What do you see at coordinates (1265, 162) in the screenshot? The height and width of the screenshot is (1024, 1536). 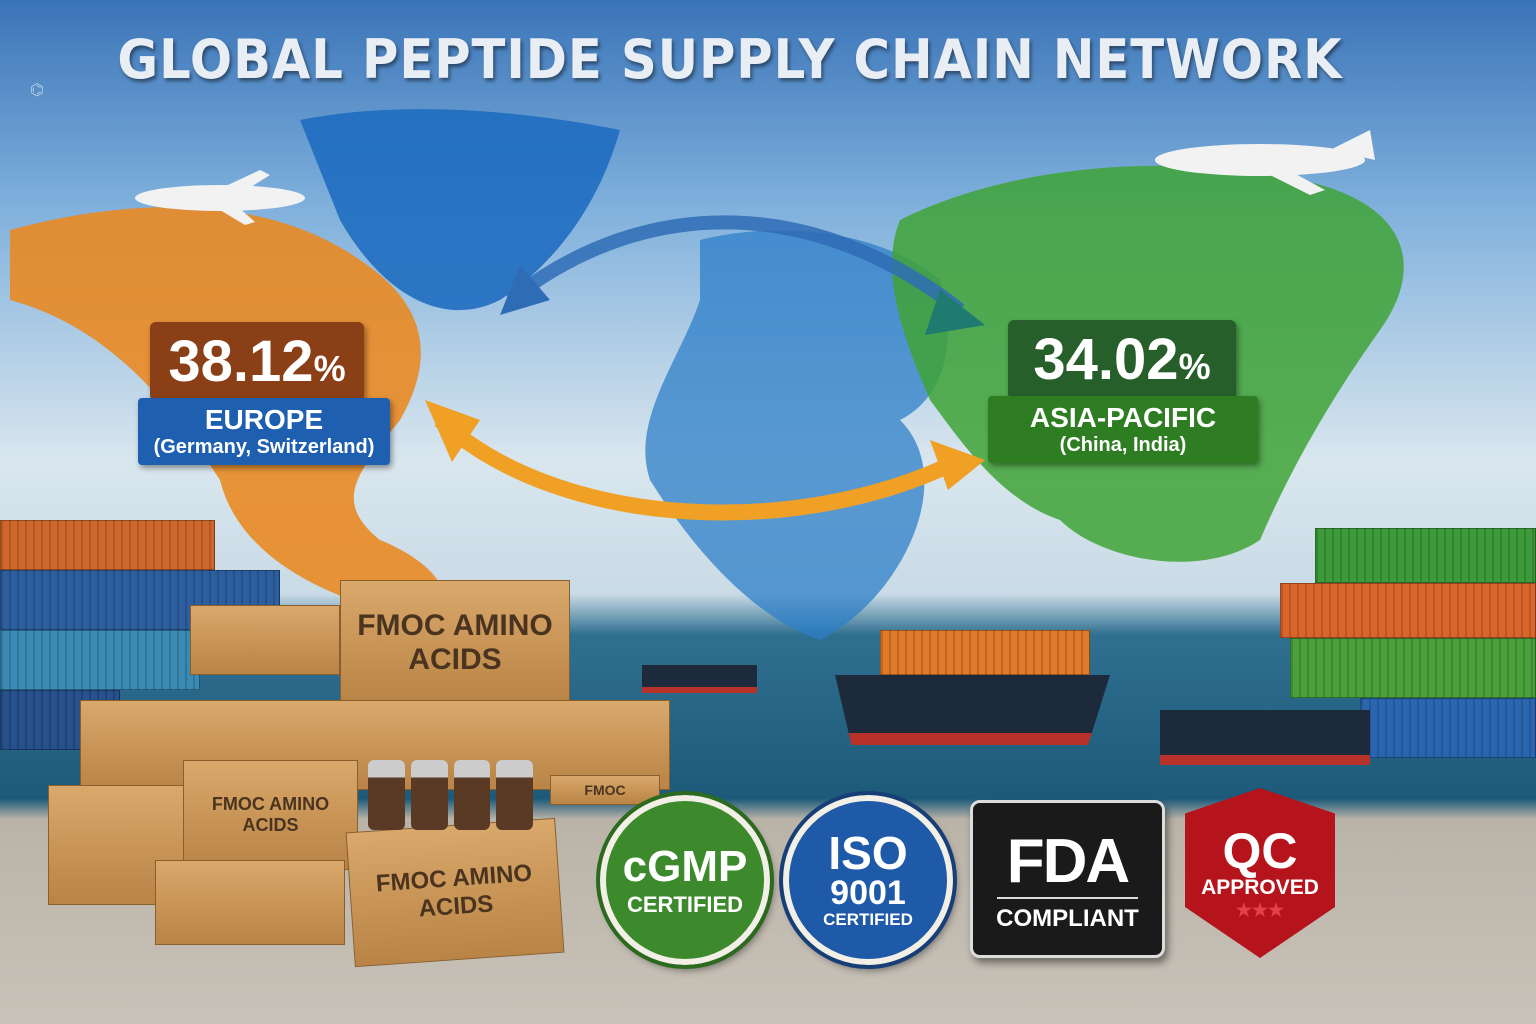 I see `airplane-icon-right` at bounding box center [1265, 162].